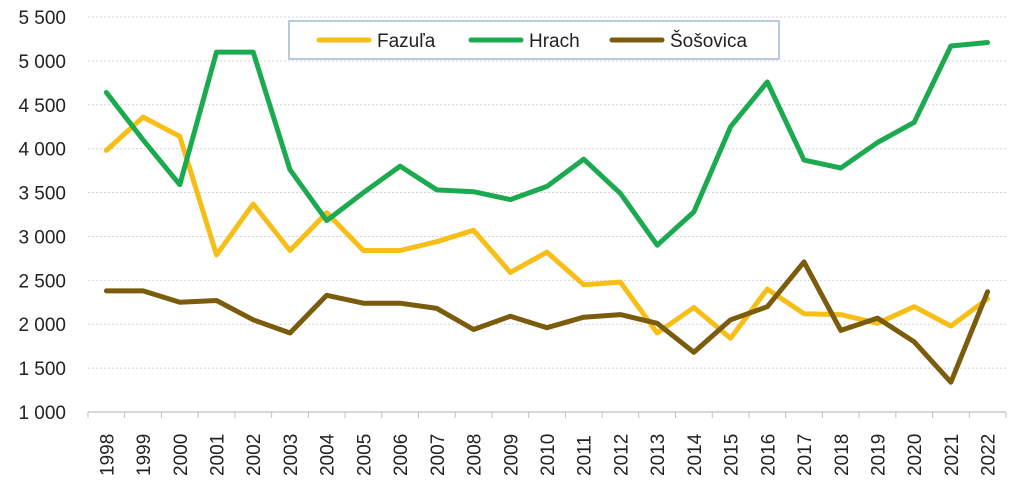  What do you see at coordinates (554, 41) in the screenshot?
I see `legend-label: Hrach` at bounding box center [554, 41].